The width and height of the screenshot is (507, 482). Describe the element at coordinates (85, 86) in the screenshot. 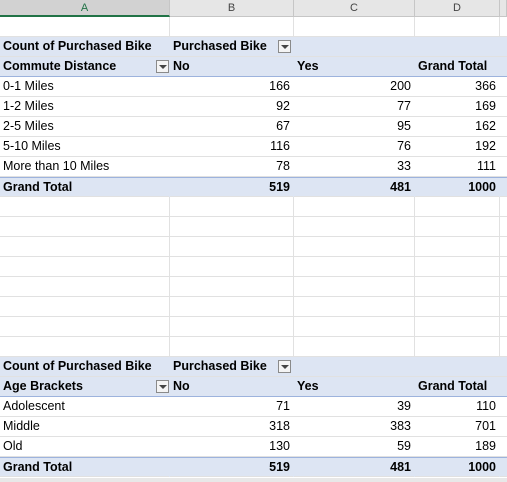

I see `row-label: 0-1 Miles` at that location.